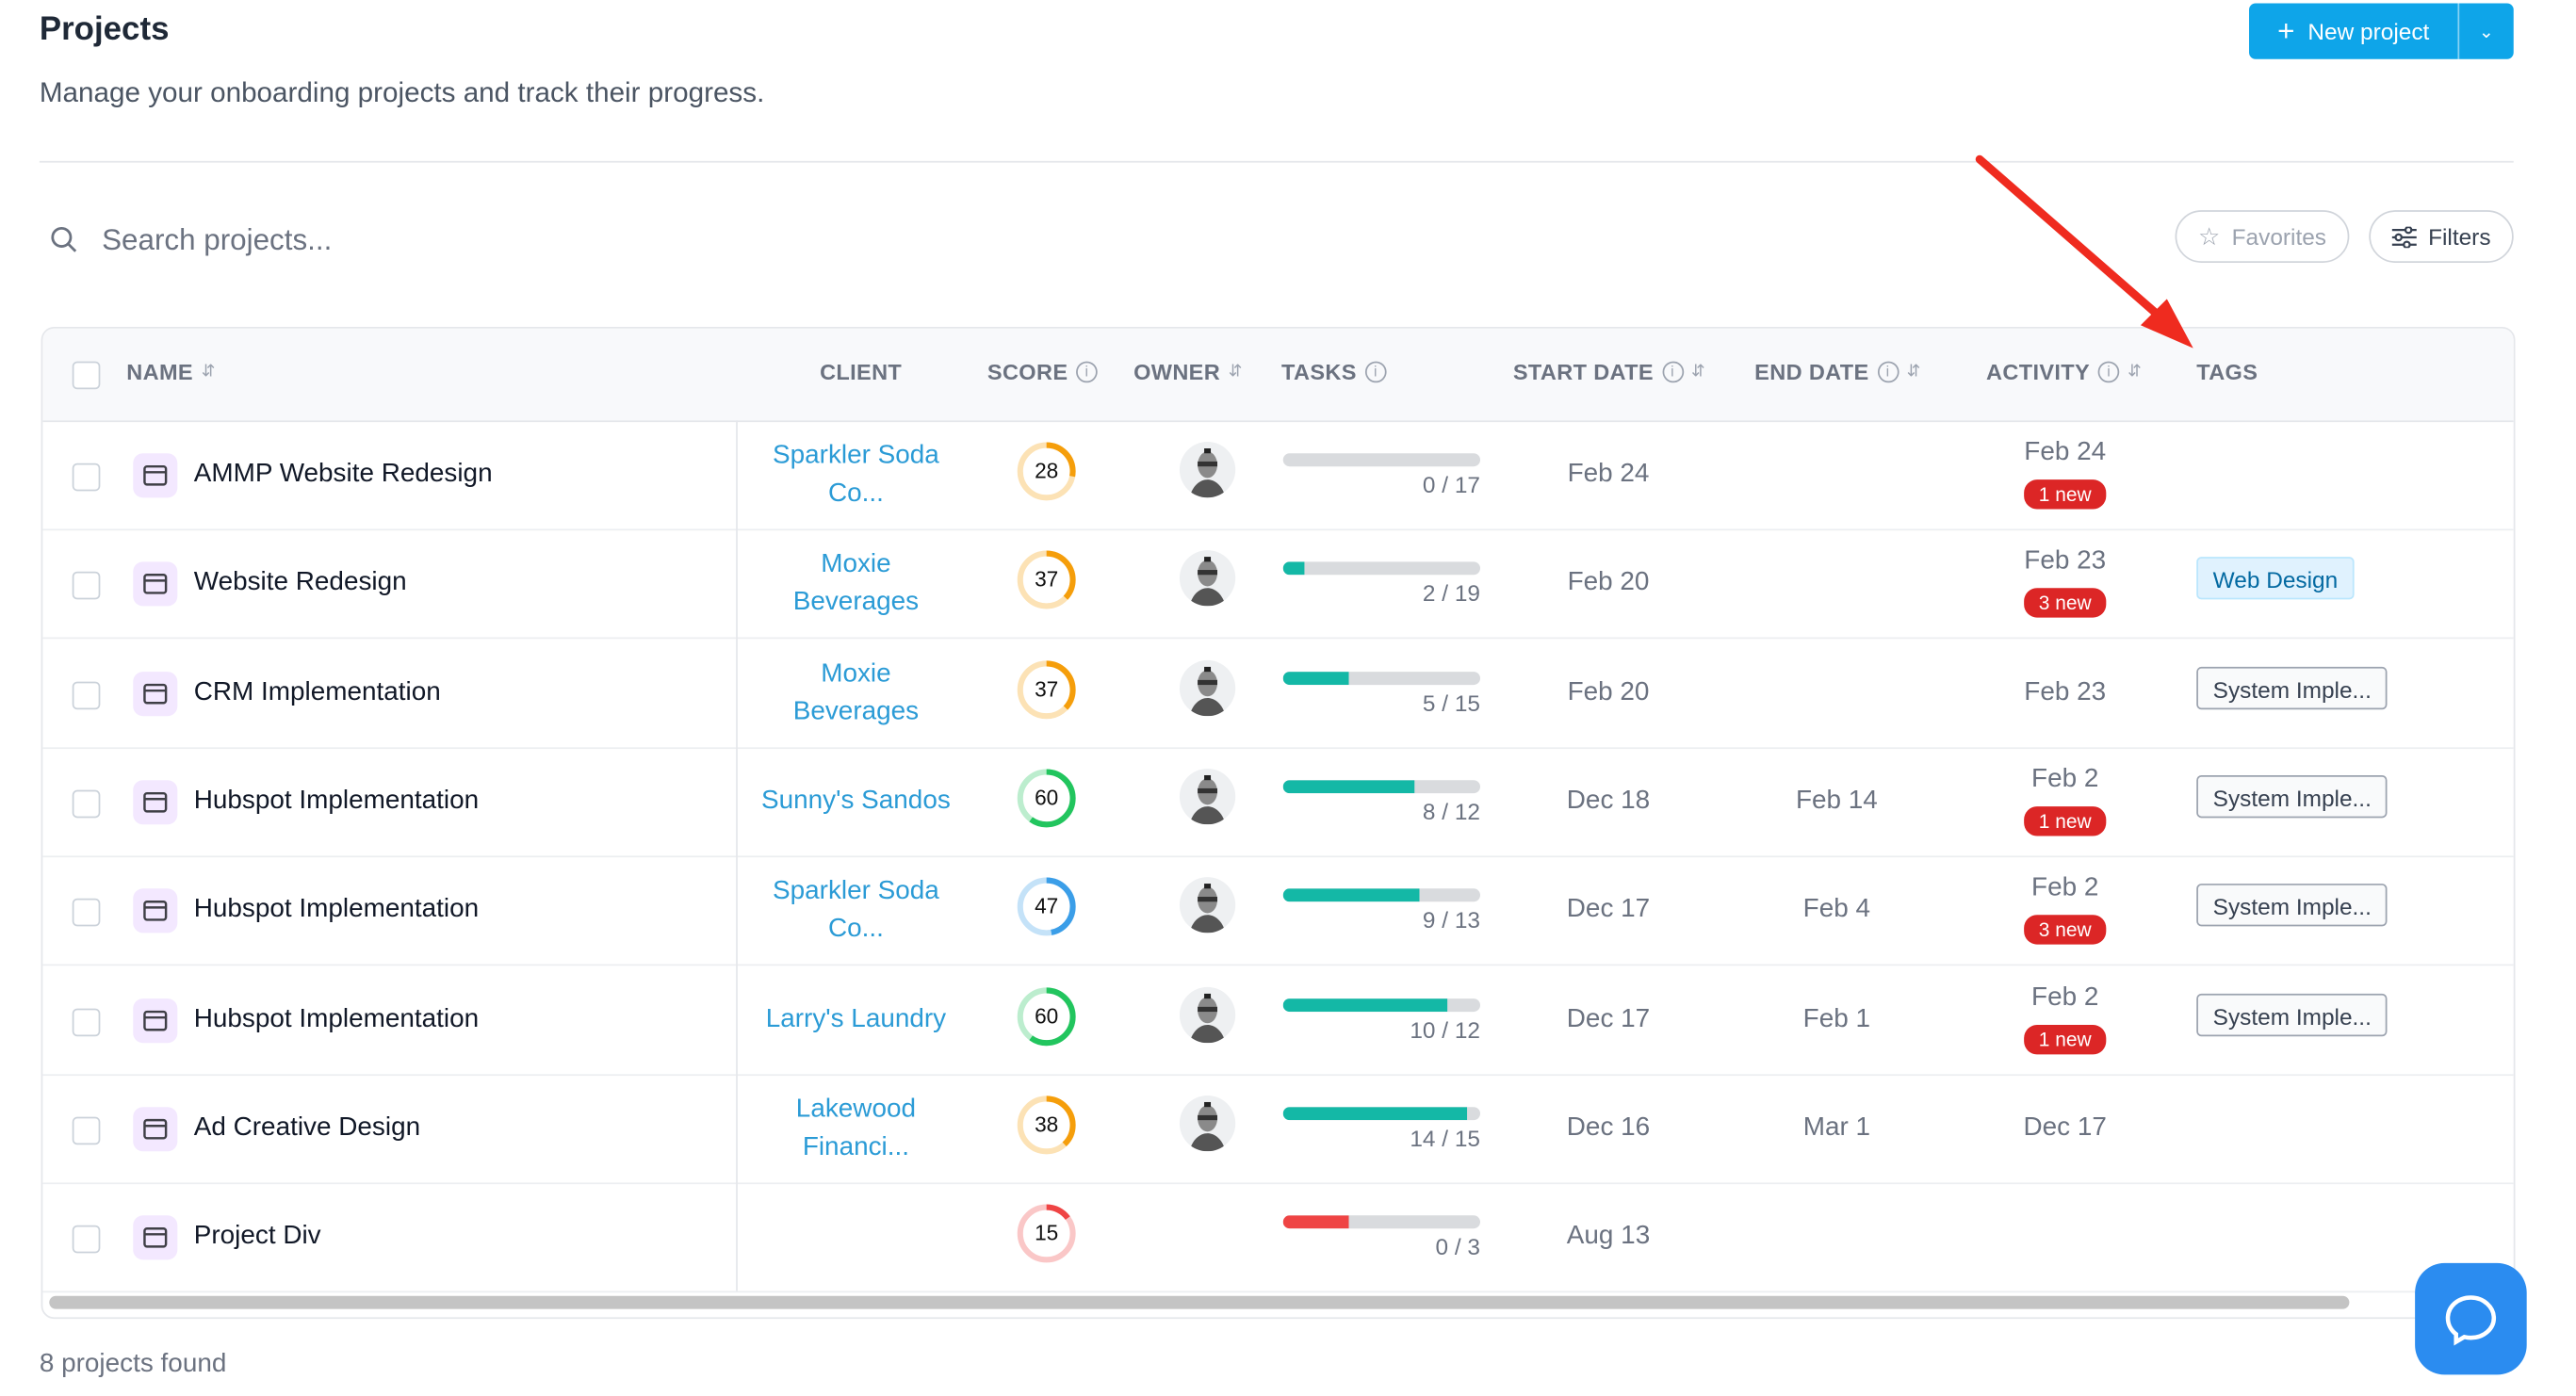 Image resolution: width=2576 pixels, height=1396 pixels. I want to click on project-name-link: Project Div, so click(257, 1236).